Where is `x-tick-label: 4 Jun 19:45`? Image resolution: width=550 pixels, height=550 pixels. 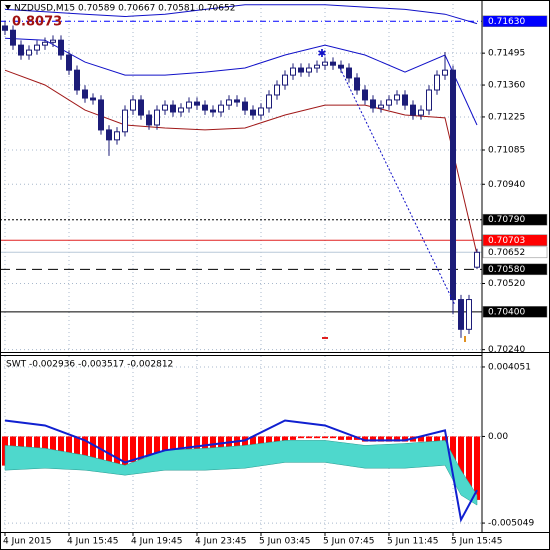
x-tick-label: 4 Jun 19:45 is located at coordinates (156, 542).